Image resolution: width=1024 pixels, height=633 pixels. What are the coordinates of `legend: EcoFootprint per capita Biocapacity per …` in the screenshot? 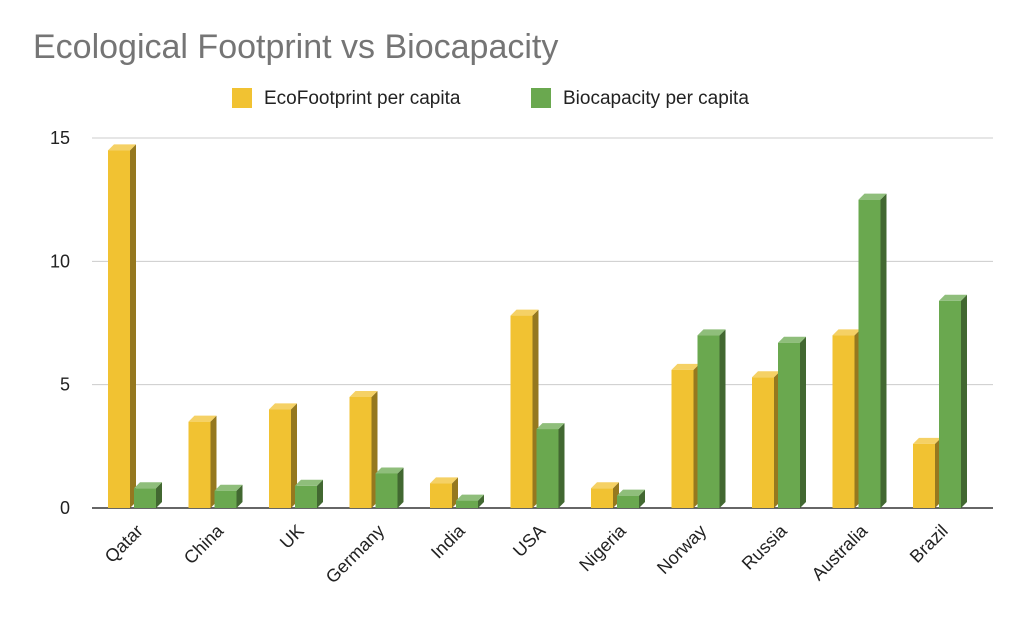 It's located at (490, 98).